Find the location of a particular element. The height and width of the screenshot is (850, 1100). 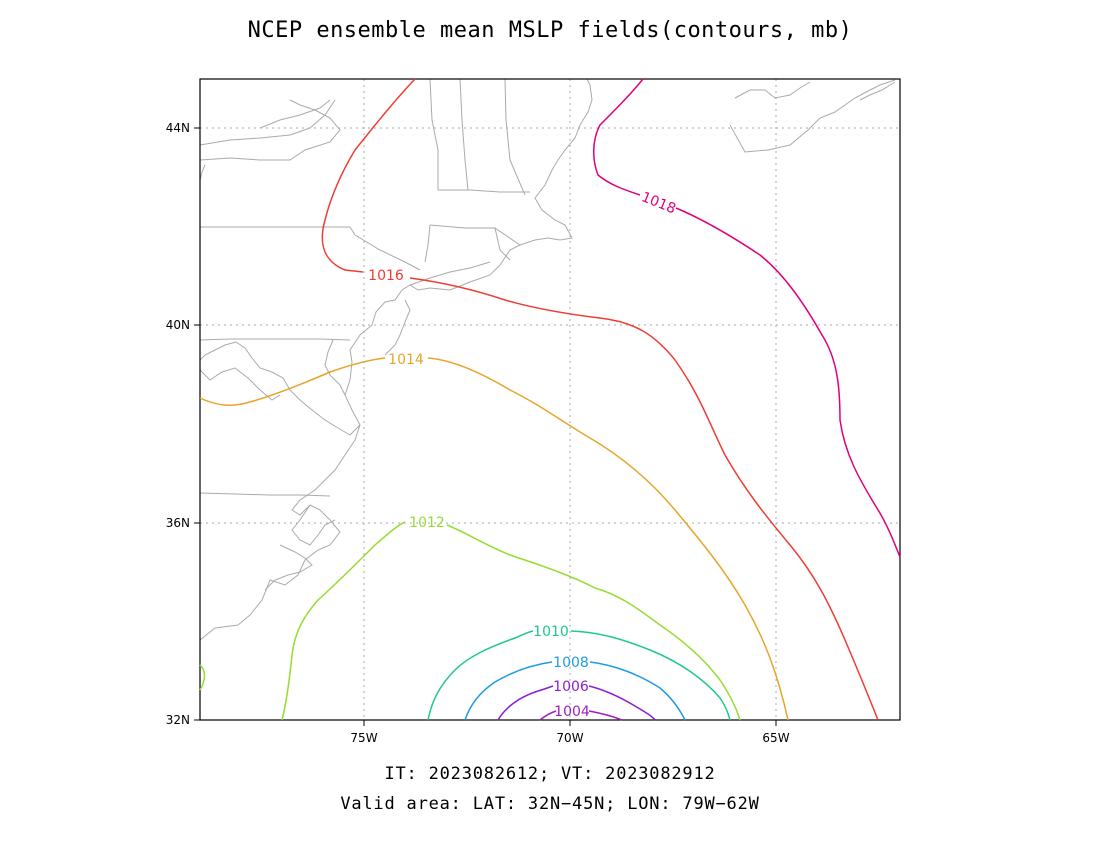

contour-label-1008: 1008 is located at coordinates (571, 663).